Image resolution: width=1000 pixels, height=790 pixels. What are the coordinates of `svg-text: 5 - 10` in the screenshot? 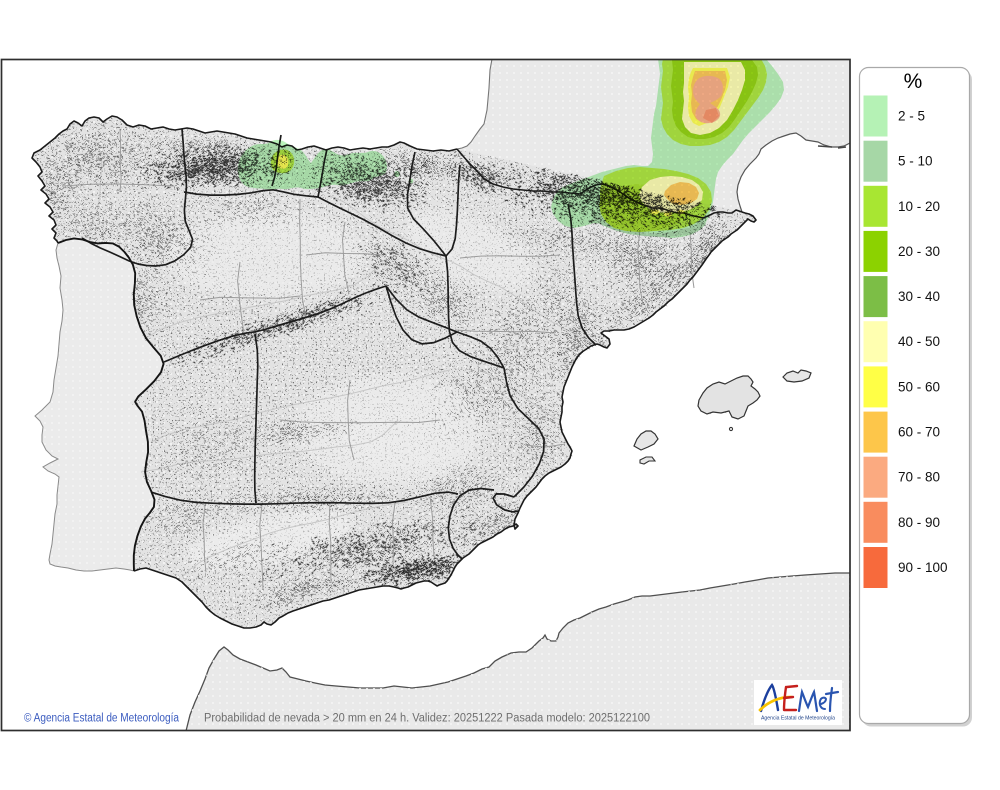 It's located at (915, 161).